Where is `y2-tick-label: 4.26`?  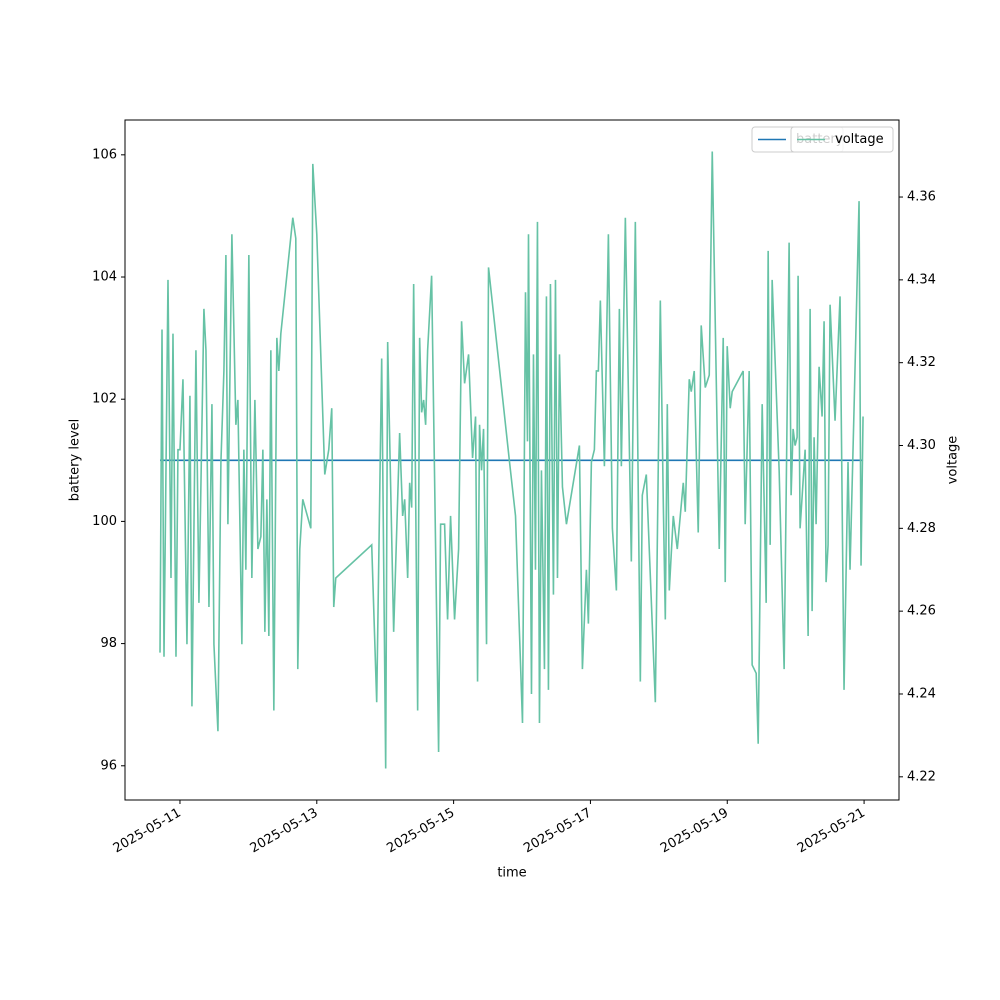 y2-tick-label: 4.26 is located at coordinates (921, 611).